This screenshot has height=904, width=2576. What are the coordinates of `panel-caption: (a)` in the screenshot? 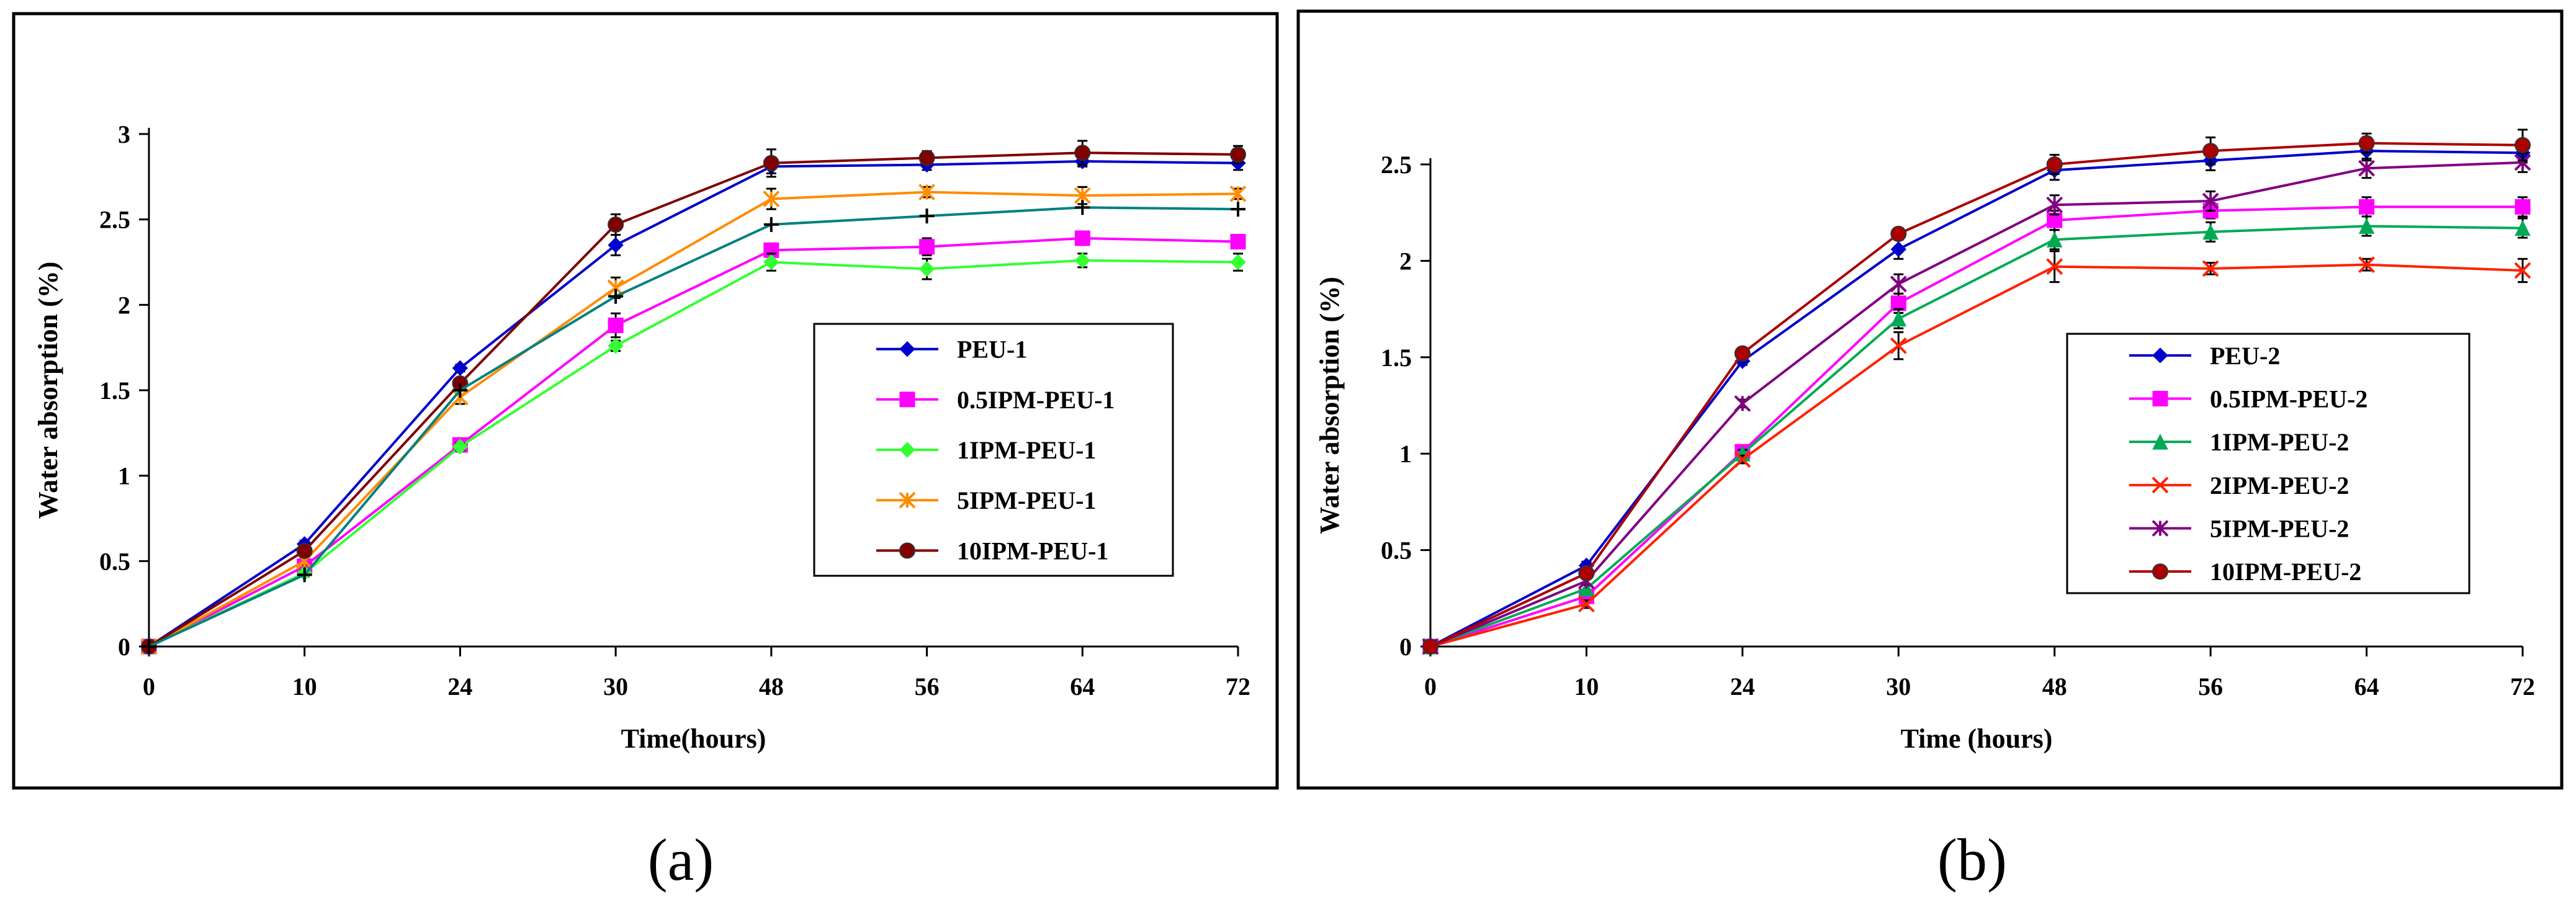 It's located at (681, 860).